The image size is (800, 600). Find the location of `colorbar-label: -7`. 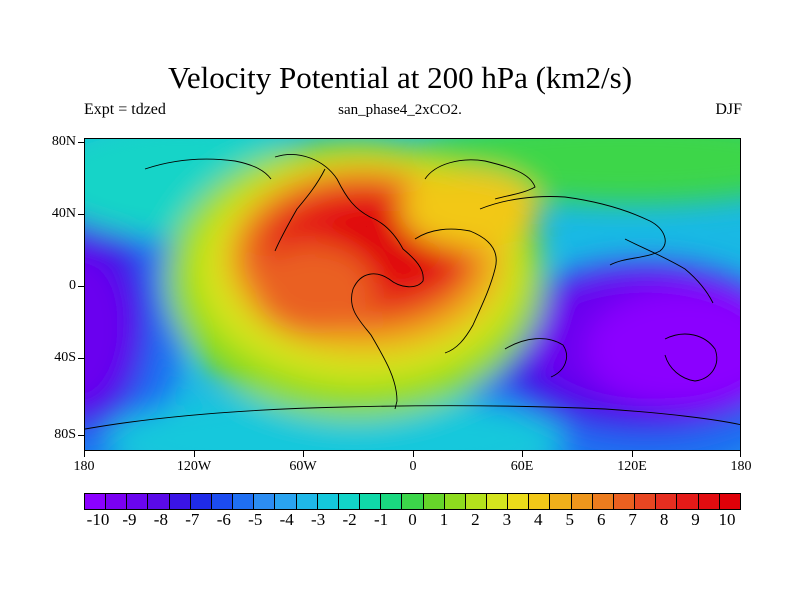

colorbar-label: -7 is located at coordinates (192, 519).